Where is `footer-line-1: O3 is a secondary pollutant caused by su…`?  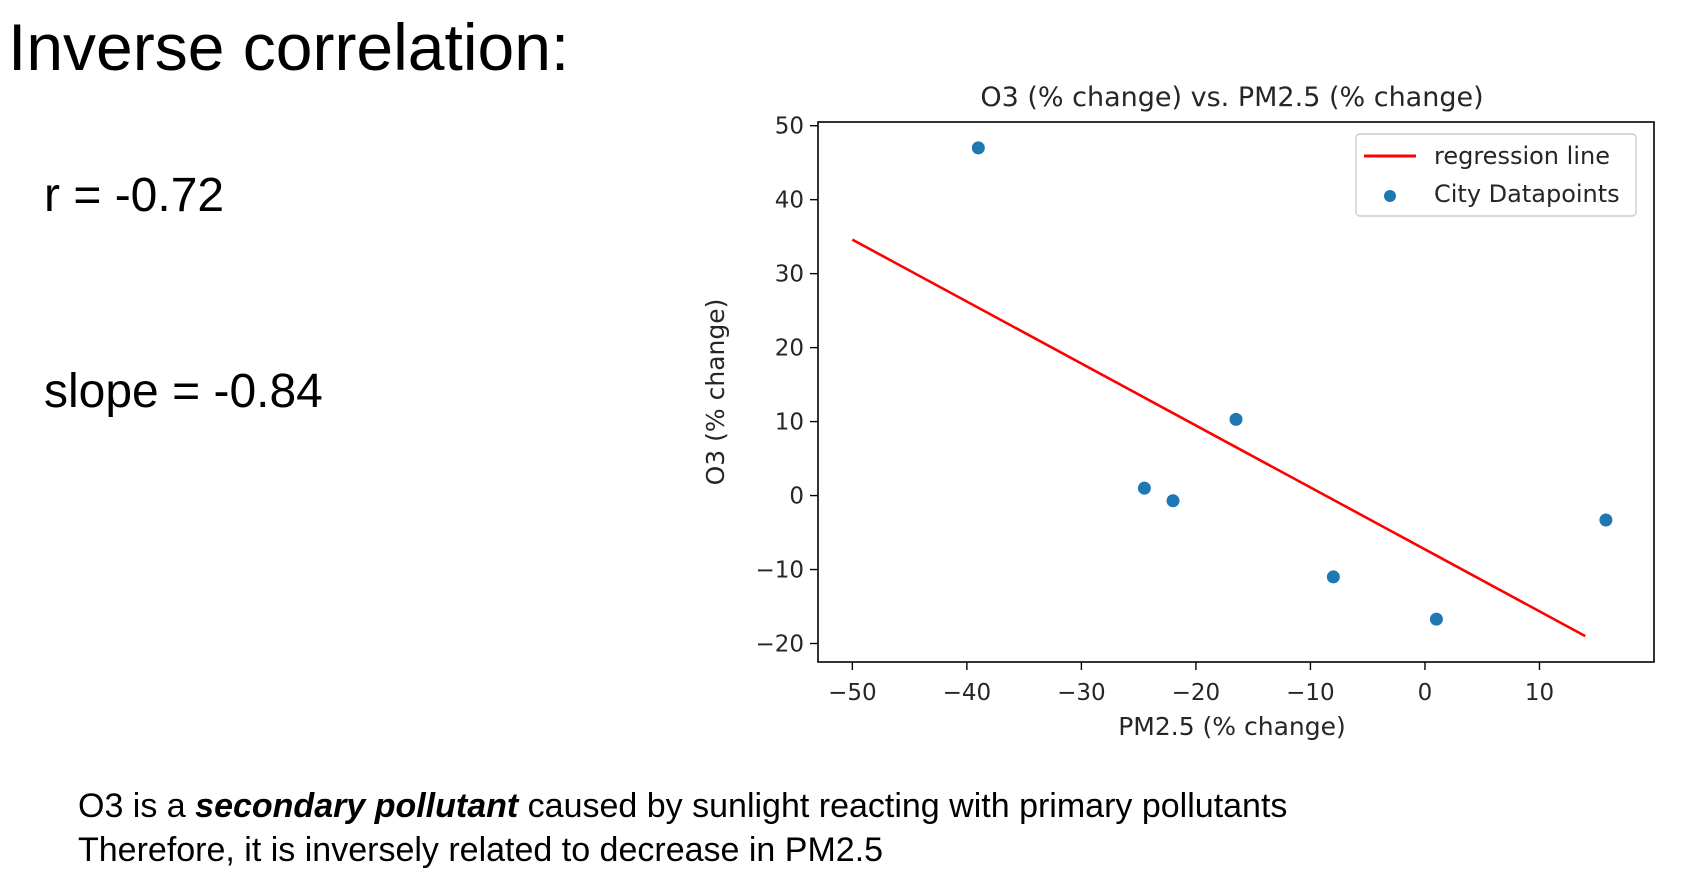 footer-line-1: O3 is a secondary pollutant caused by su… is located at coordinates (682, 806).